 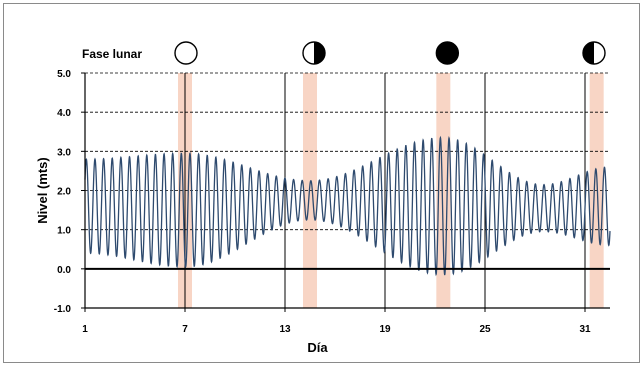 I want to click on y-tick-label: 2.0, so click(x=64, y=192).